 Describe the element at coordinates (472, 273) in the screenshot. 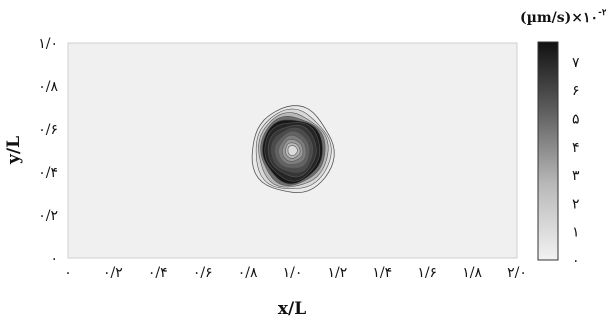

I see `x-tick-label: ۱/۸` at that location.